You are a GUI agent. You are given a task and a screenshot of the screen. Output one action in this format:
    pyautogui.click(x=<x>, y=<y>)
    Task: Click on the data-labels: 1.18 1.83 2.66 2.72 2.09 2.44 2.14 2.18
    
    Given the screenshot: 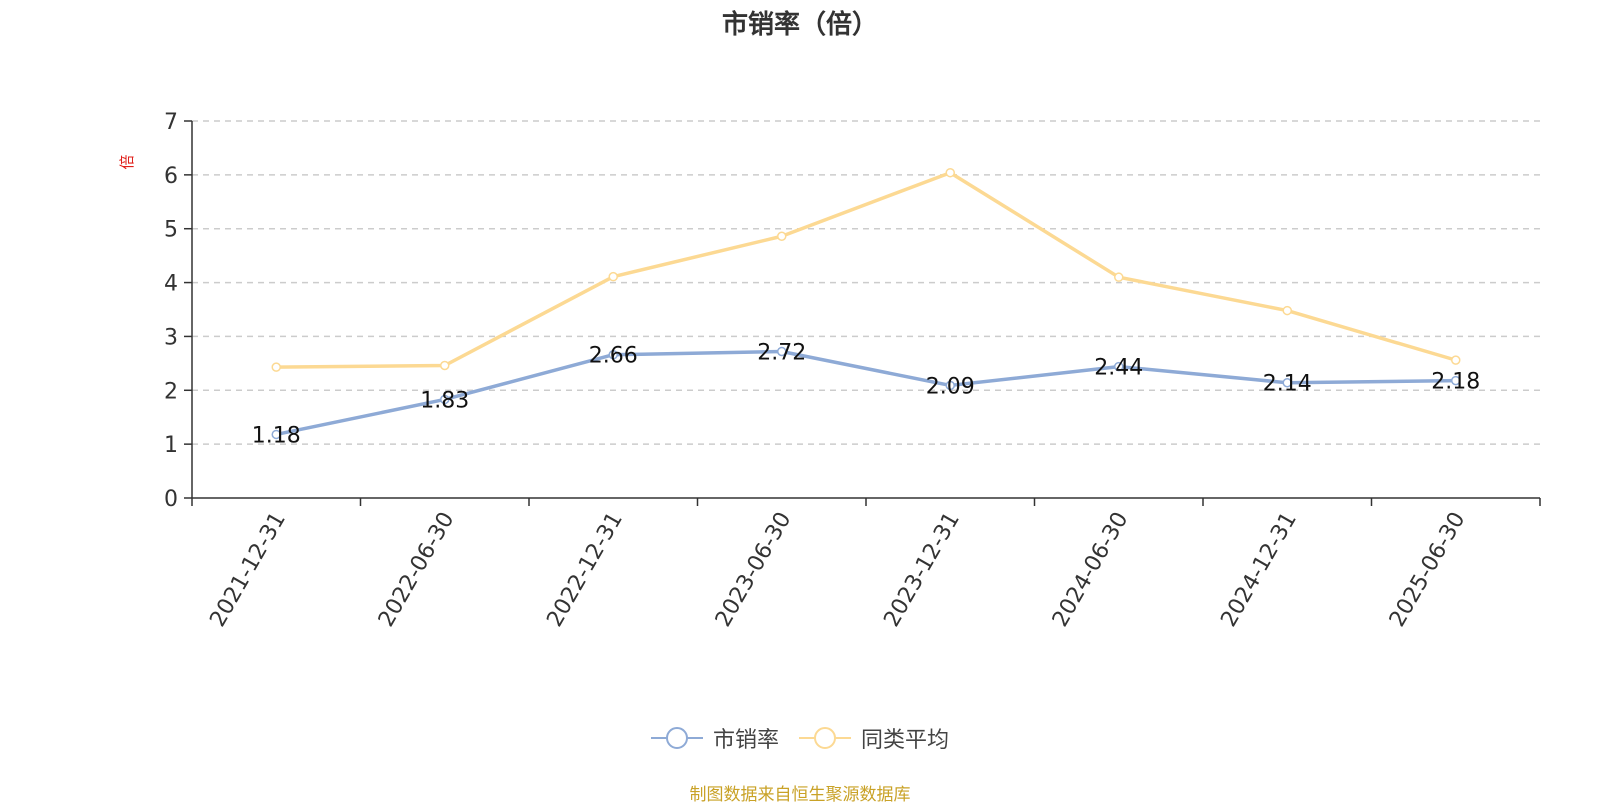 What is the action you would take?
    pyautogui.click(x=866, y=395)
    